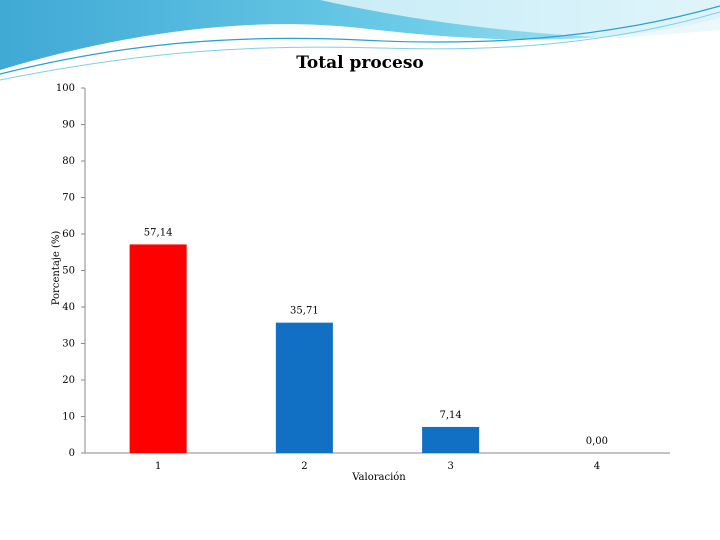  I want to click on y-tick-label: 10, so click(68, 417).